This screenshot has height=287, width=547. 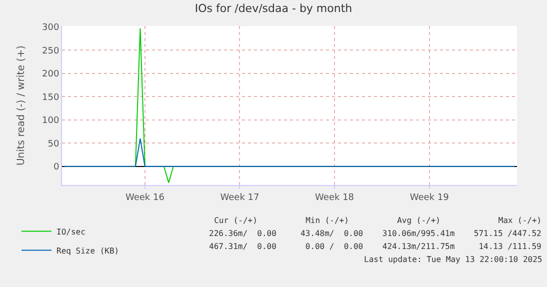 What do you see at coordinates (51, 28) in the screenshot?
I see `y-tick-label: 300` at bounding box center [51, 28].